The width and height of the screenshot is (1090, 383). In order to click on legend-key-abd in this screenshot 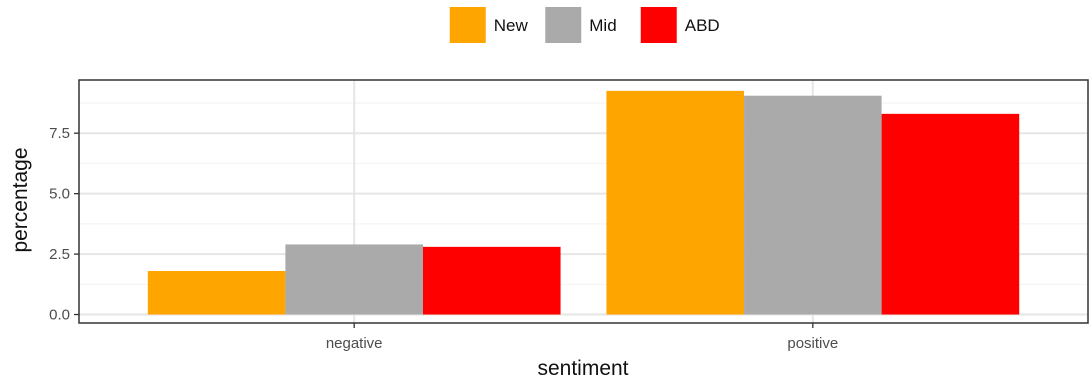, I will do `click(658, 25)`.